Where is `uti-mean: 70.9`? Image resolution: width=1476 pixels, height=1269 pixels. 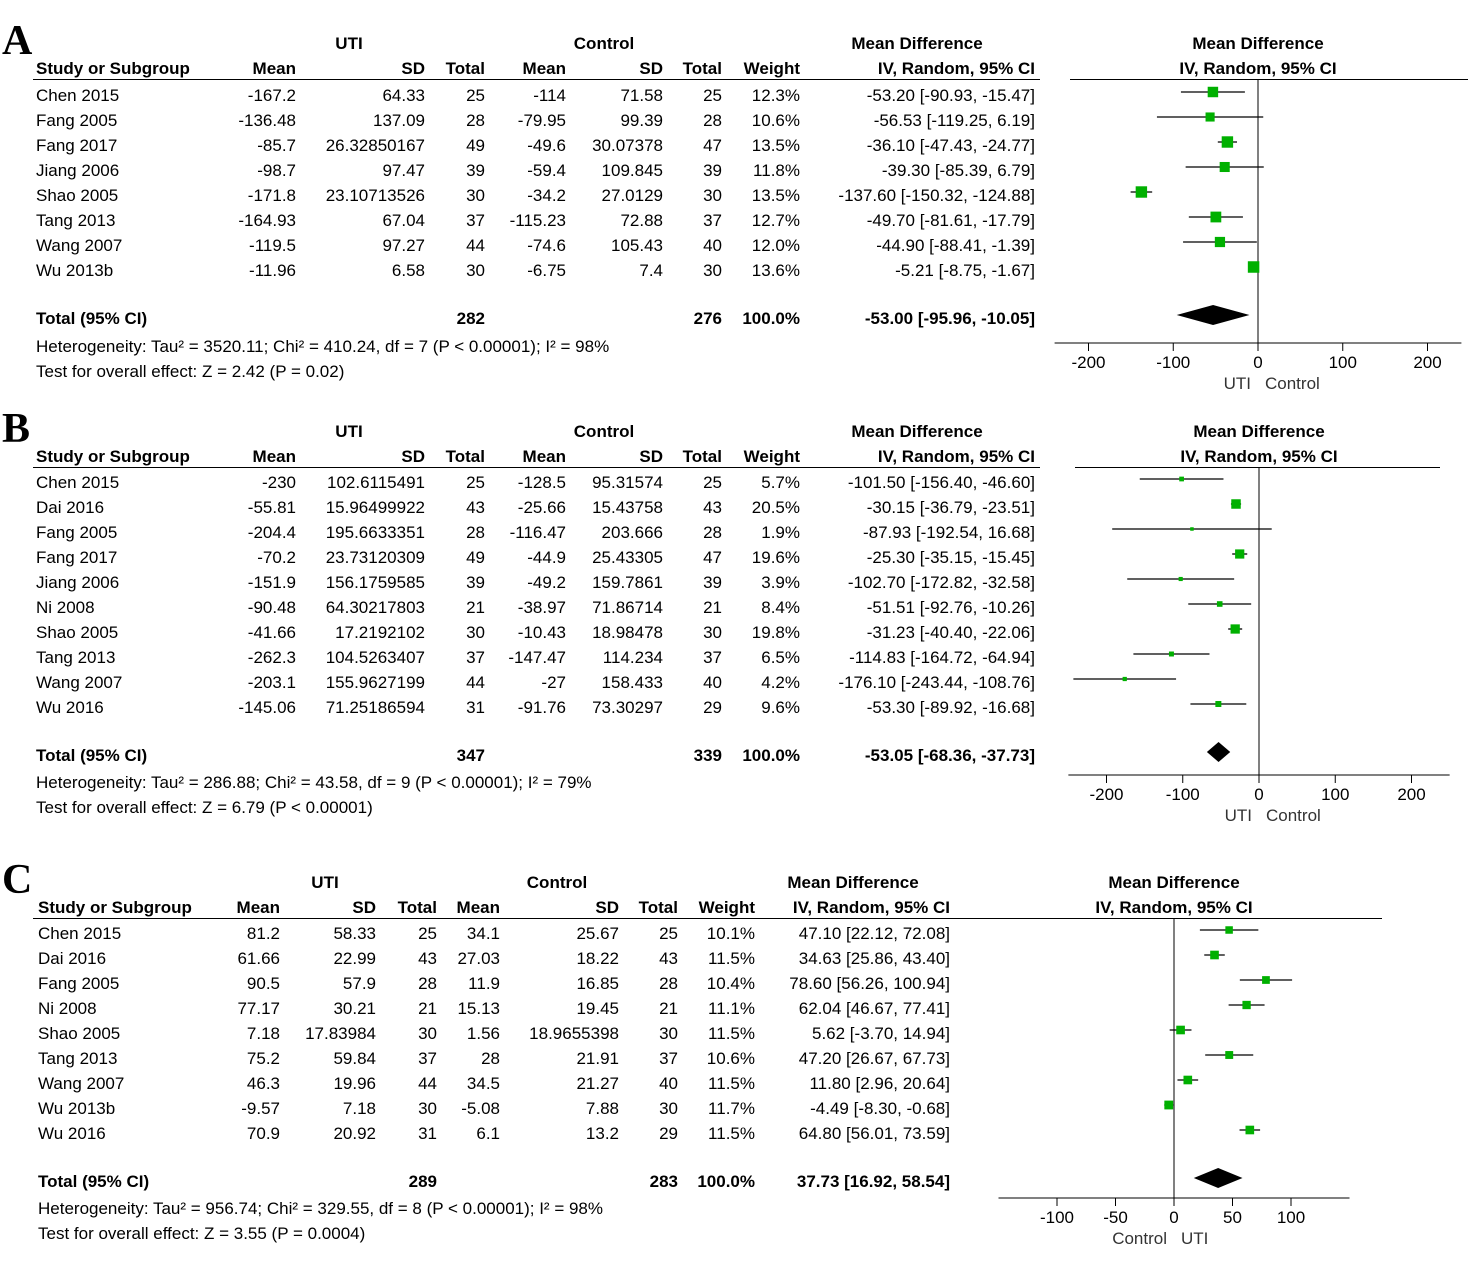
uti-mean: 70.9 is located at coordinates (263, 1133).